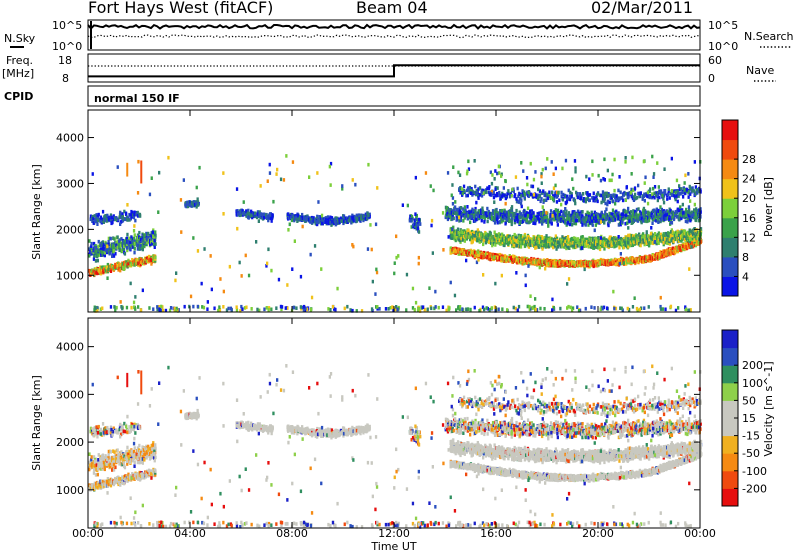  I want to click on cpid-label: CPID, so click(18, 96).